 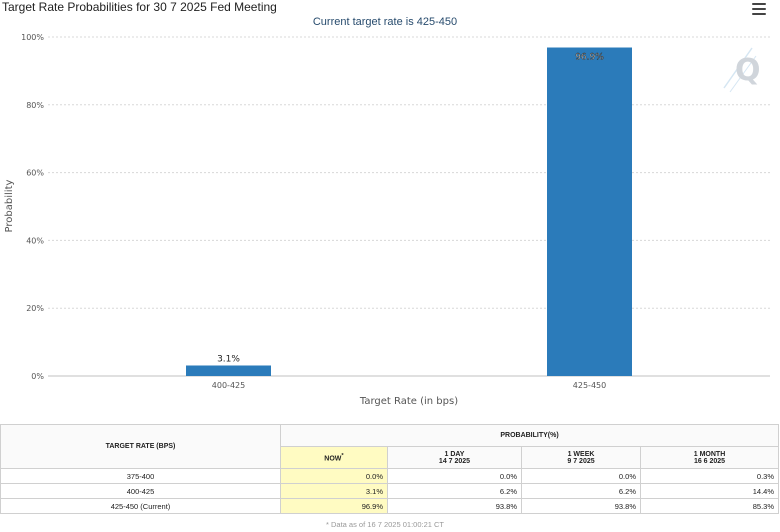 I want to click on col-header-now: NOW*, so click(x=334, y=457).